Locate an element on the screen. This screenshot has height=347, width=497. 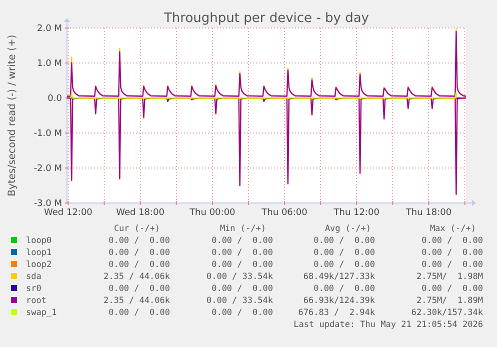
y-tick-label: 2.0 M is located at coordinates (49, 29).